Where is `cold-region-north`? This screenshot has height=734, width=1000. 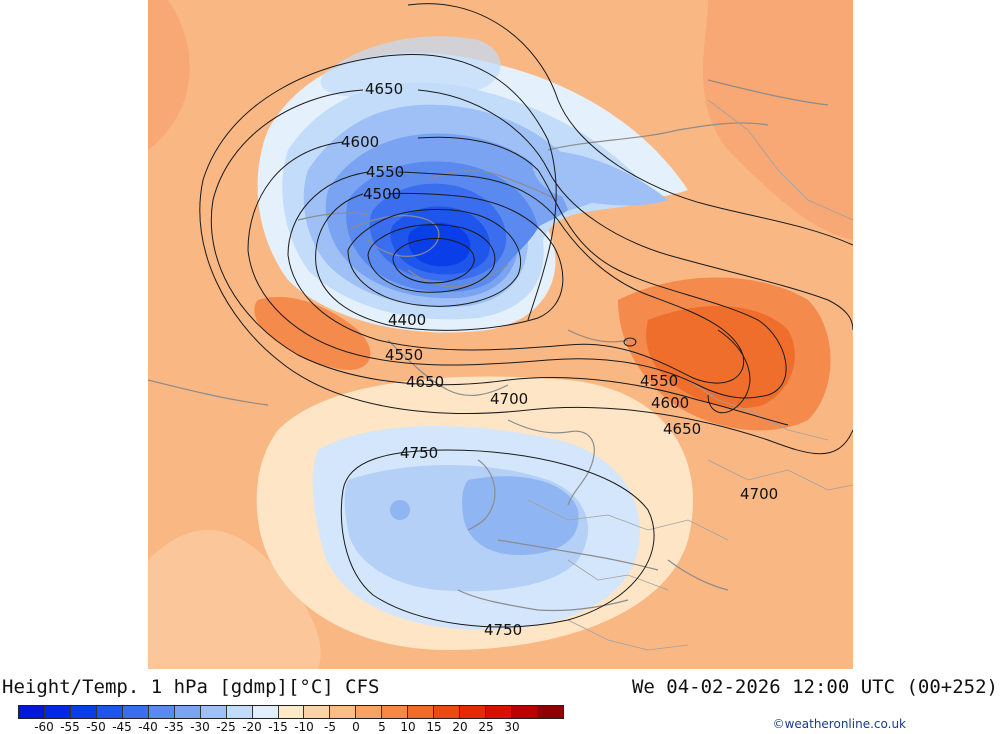 cold-region-north is located at coordinates (410, 67).